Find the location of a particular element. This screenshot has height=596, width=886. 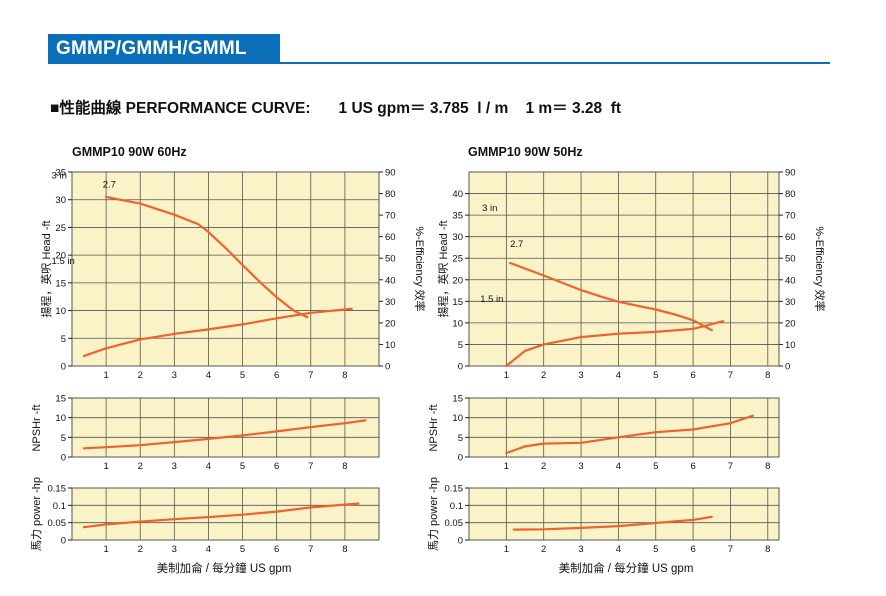

y2-tick-label: 90 is located at coordinates (390, 173).